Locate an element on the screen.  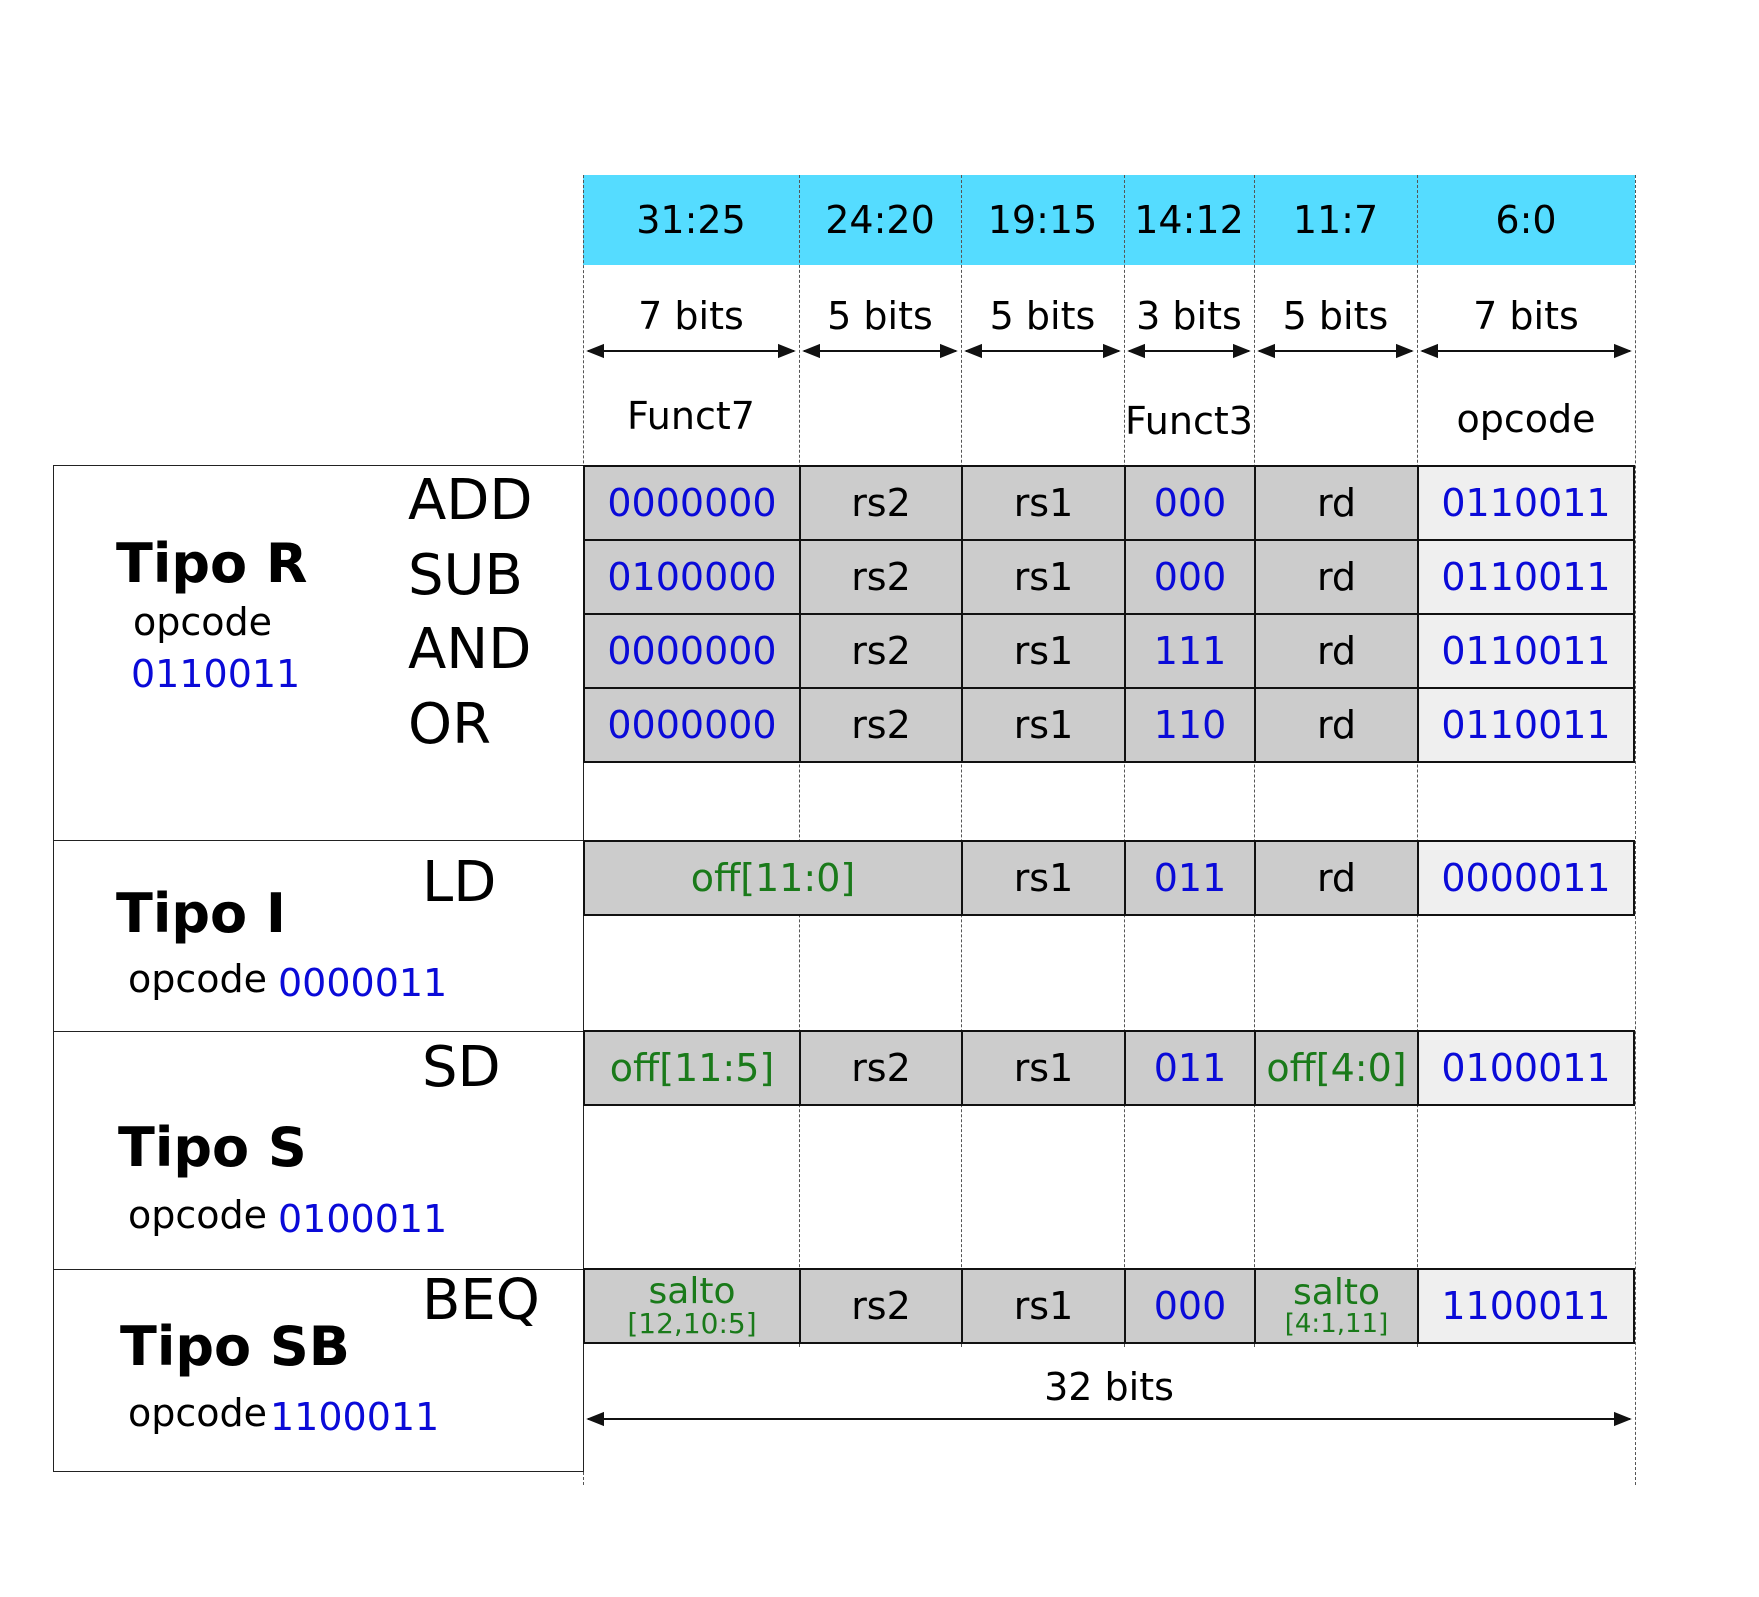
type-r-opcode-label: opcode is located at coordinates (203, 622).